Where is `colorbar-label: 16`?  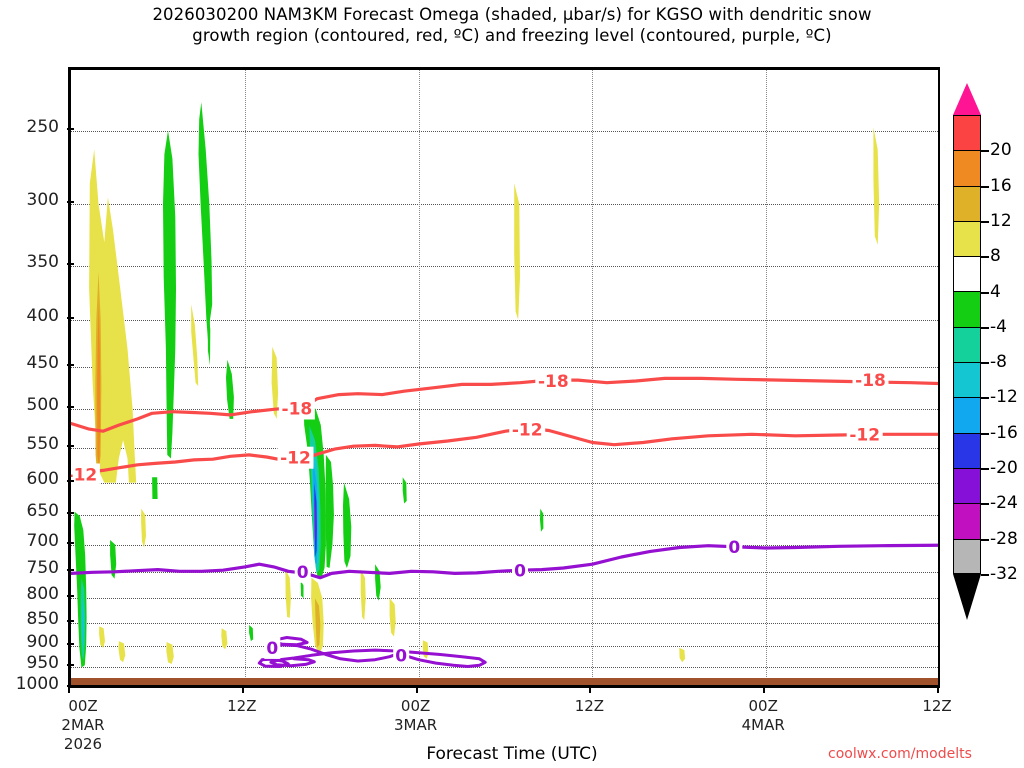
colorbar-label: 16 is located at coordinates (1001, 185).